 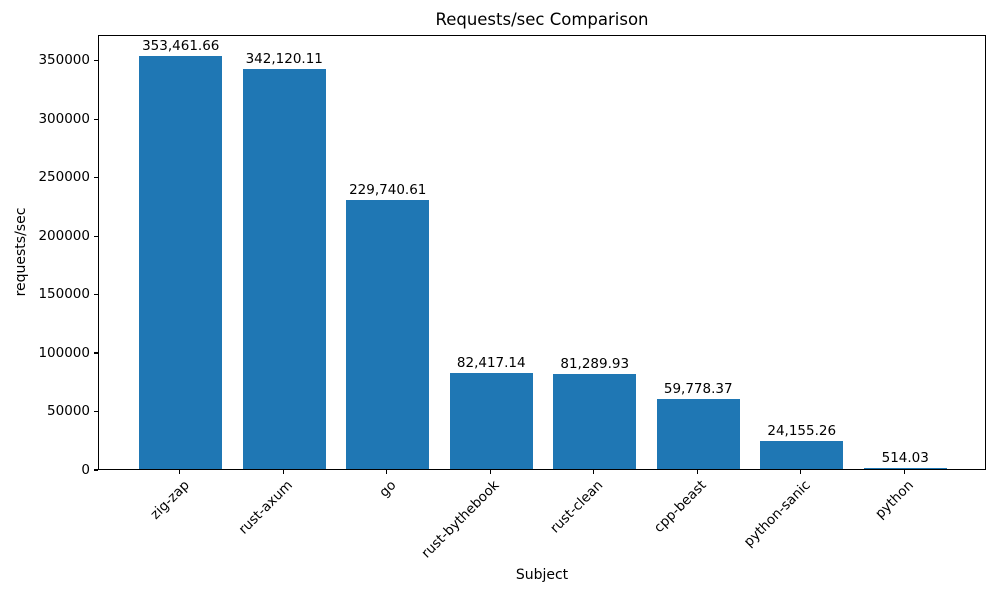 What do you see at coordinates (181, 45) in the screenshot?
I see `bar-value-label-zig-zap: 353,461.66` at bounding box center [181, 45].